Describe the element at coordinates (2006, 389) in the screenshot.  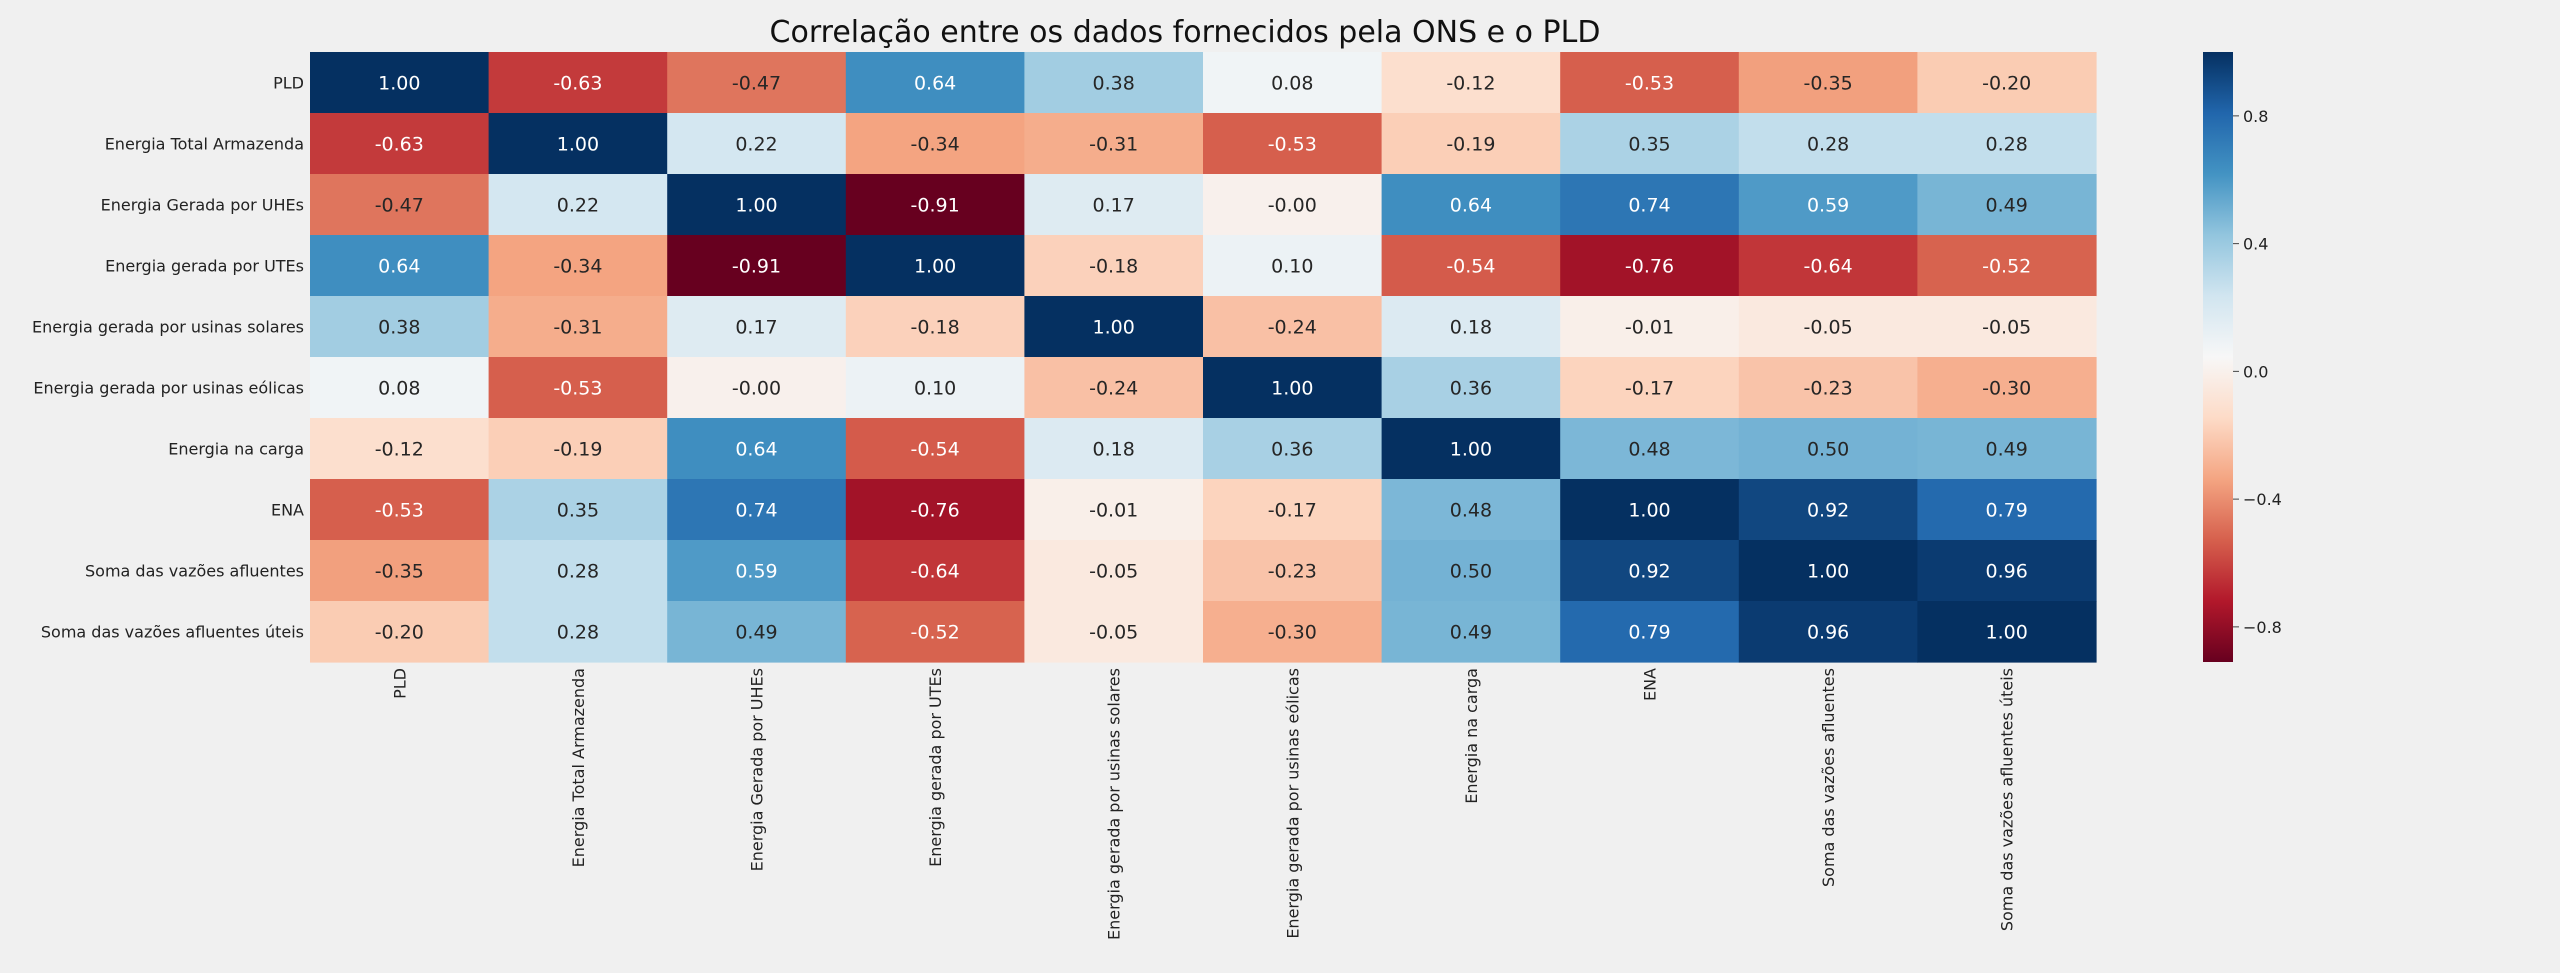
I see `cell-value-label: -0.30` at that location.